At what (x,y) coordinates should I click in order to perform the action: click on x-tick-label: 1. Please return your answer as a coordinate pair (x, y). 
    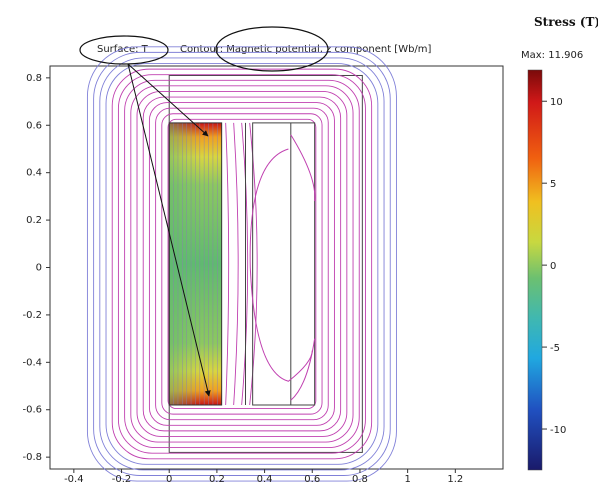
    Looking at the image, I should click on (407, 479).